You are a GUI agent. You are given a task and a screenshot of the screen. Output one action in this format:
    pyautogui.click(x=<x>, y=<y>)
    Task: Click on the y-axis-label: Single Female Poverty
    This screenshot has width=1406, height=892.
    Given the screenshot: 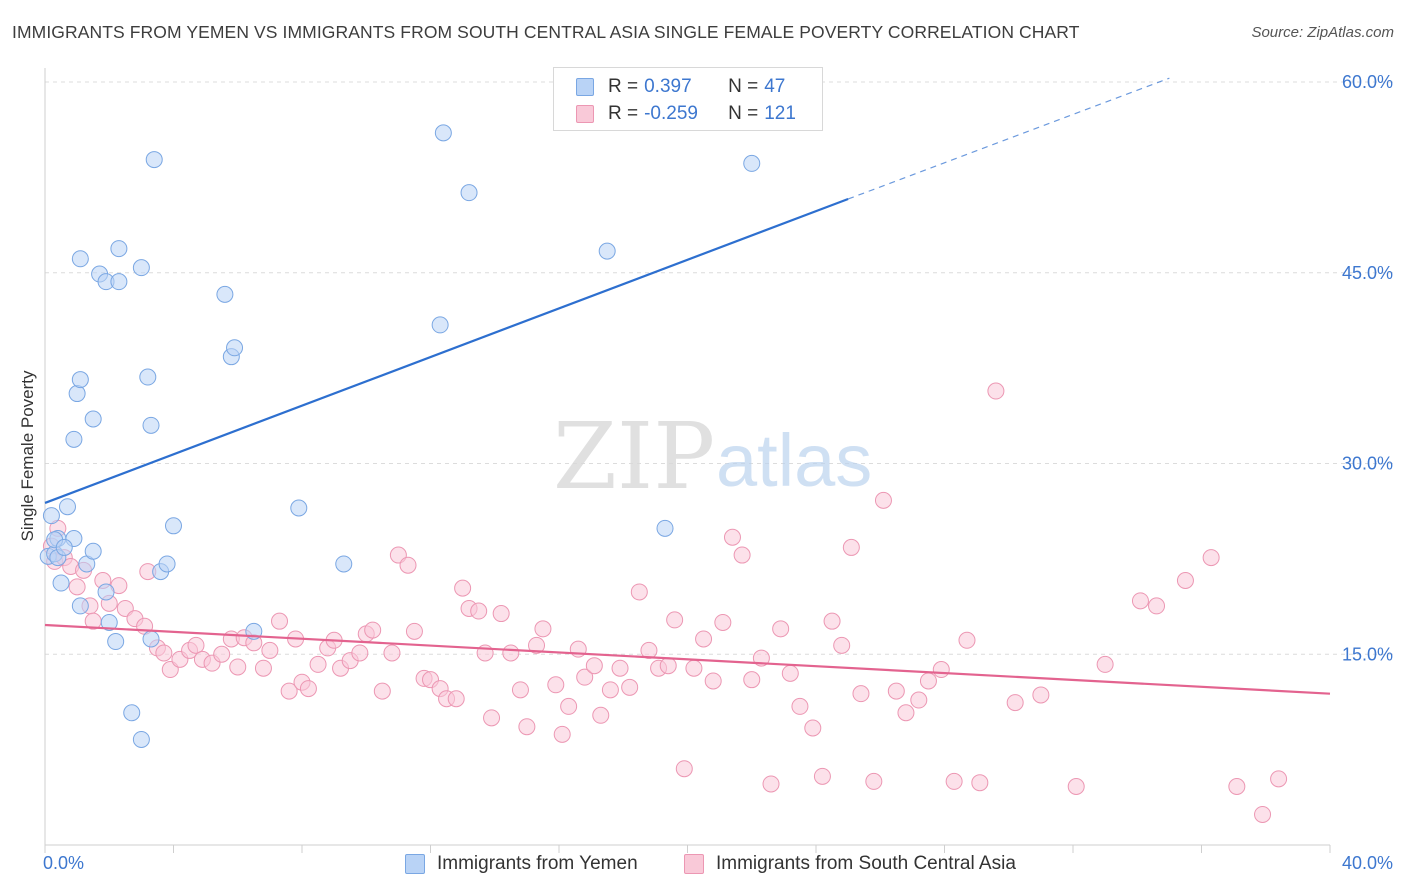 What is the action you would take?
    pyautogui.click(x=27, y=456)
    